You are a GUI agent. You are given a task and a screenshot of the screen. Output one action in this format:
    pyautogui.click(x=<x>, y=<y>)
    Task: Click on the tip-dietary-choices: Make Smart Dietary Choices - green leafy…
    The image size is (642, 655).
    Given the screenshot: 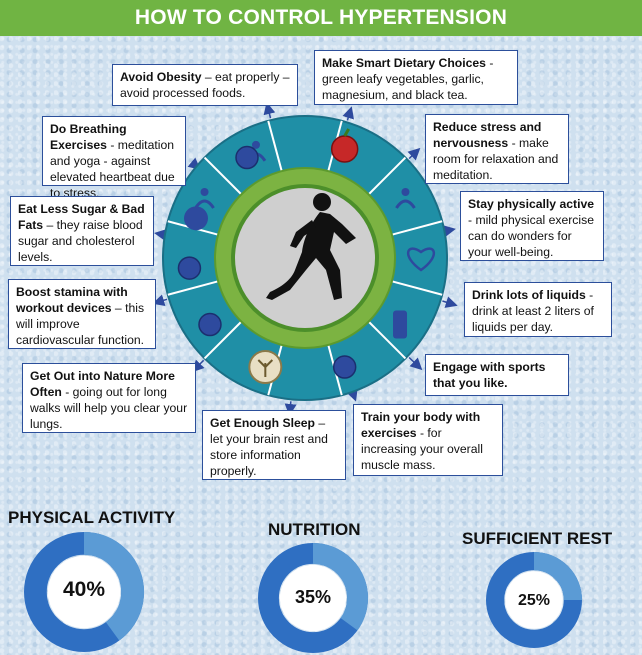 What is the action you would take?
    pyautogui.click(x=416, y=77)
    